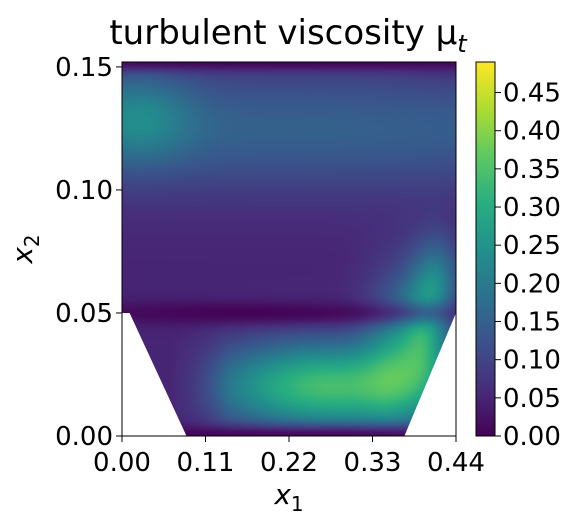  I want to click on x-tick-label: 0.00, so click(122, 463).